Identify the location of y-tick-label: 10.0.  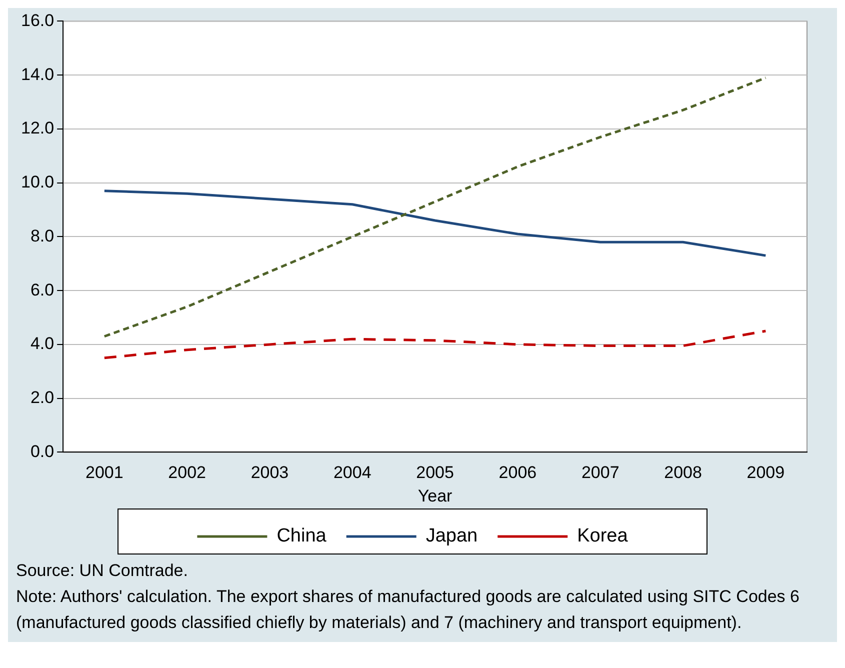
(37, 182).